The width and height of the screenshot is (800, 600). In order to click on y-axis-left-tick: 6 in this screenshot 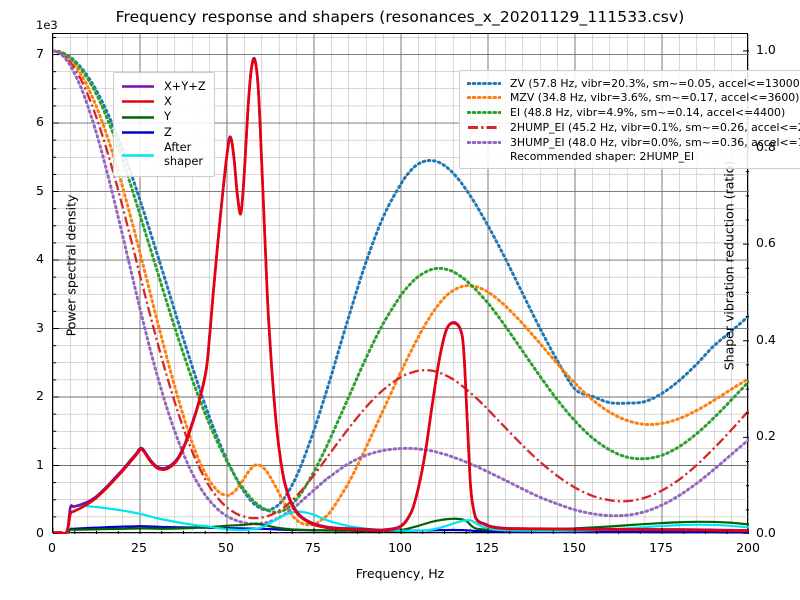, I will do `click(40, 122)`.